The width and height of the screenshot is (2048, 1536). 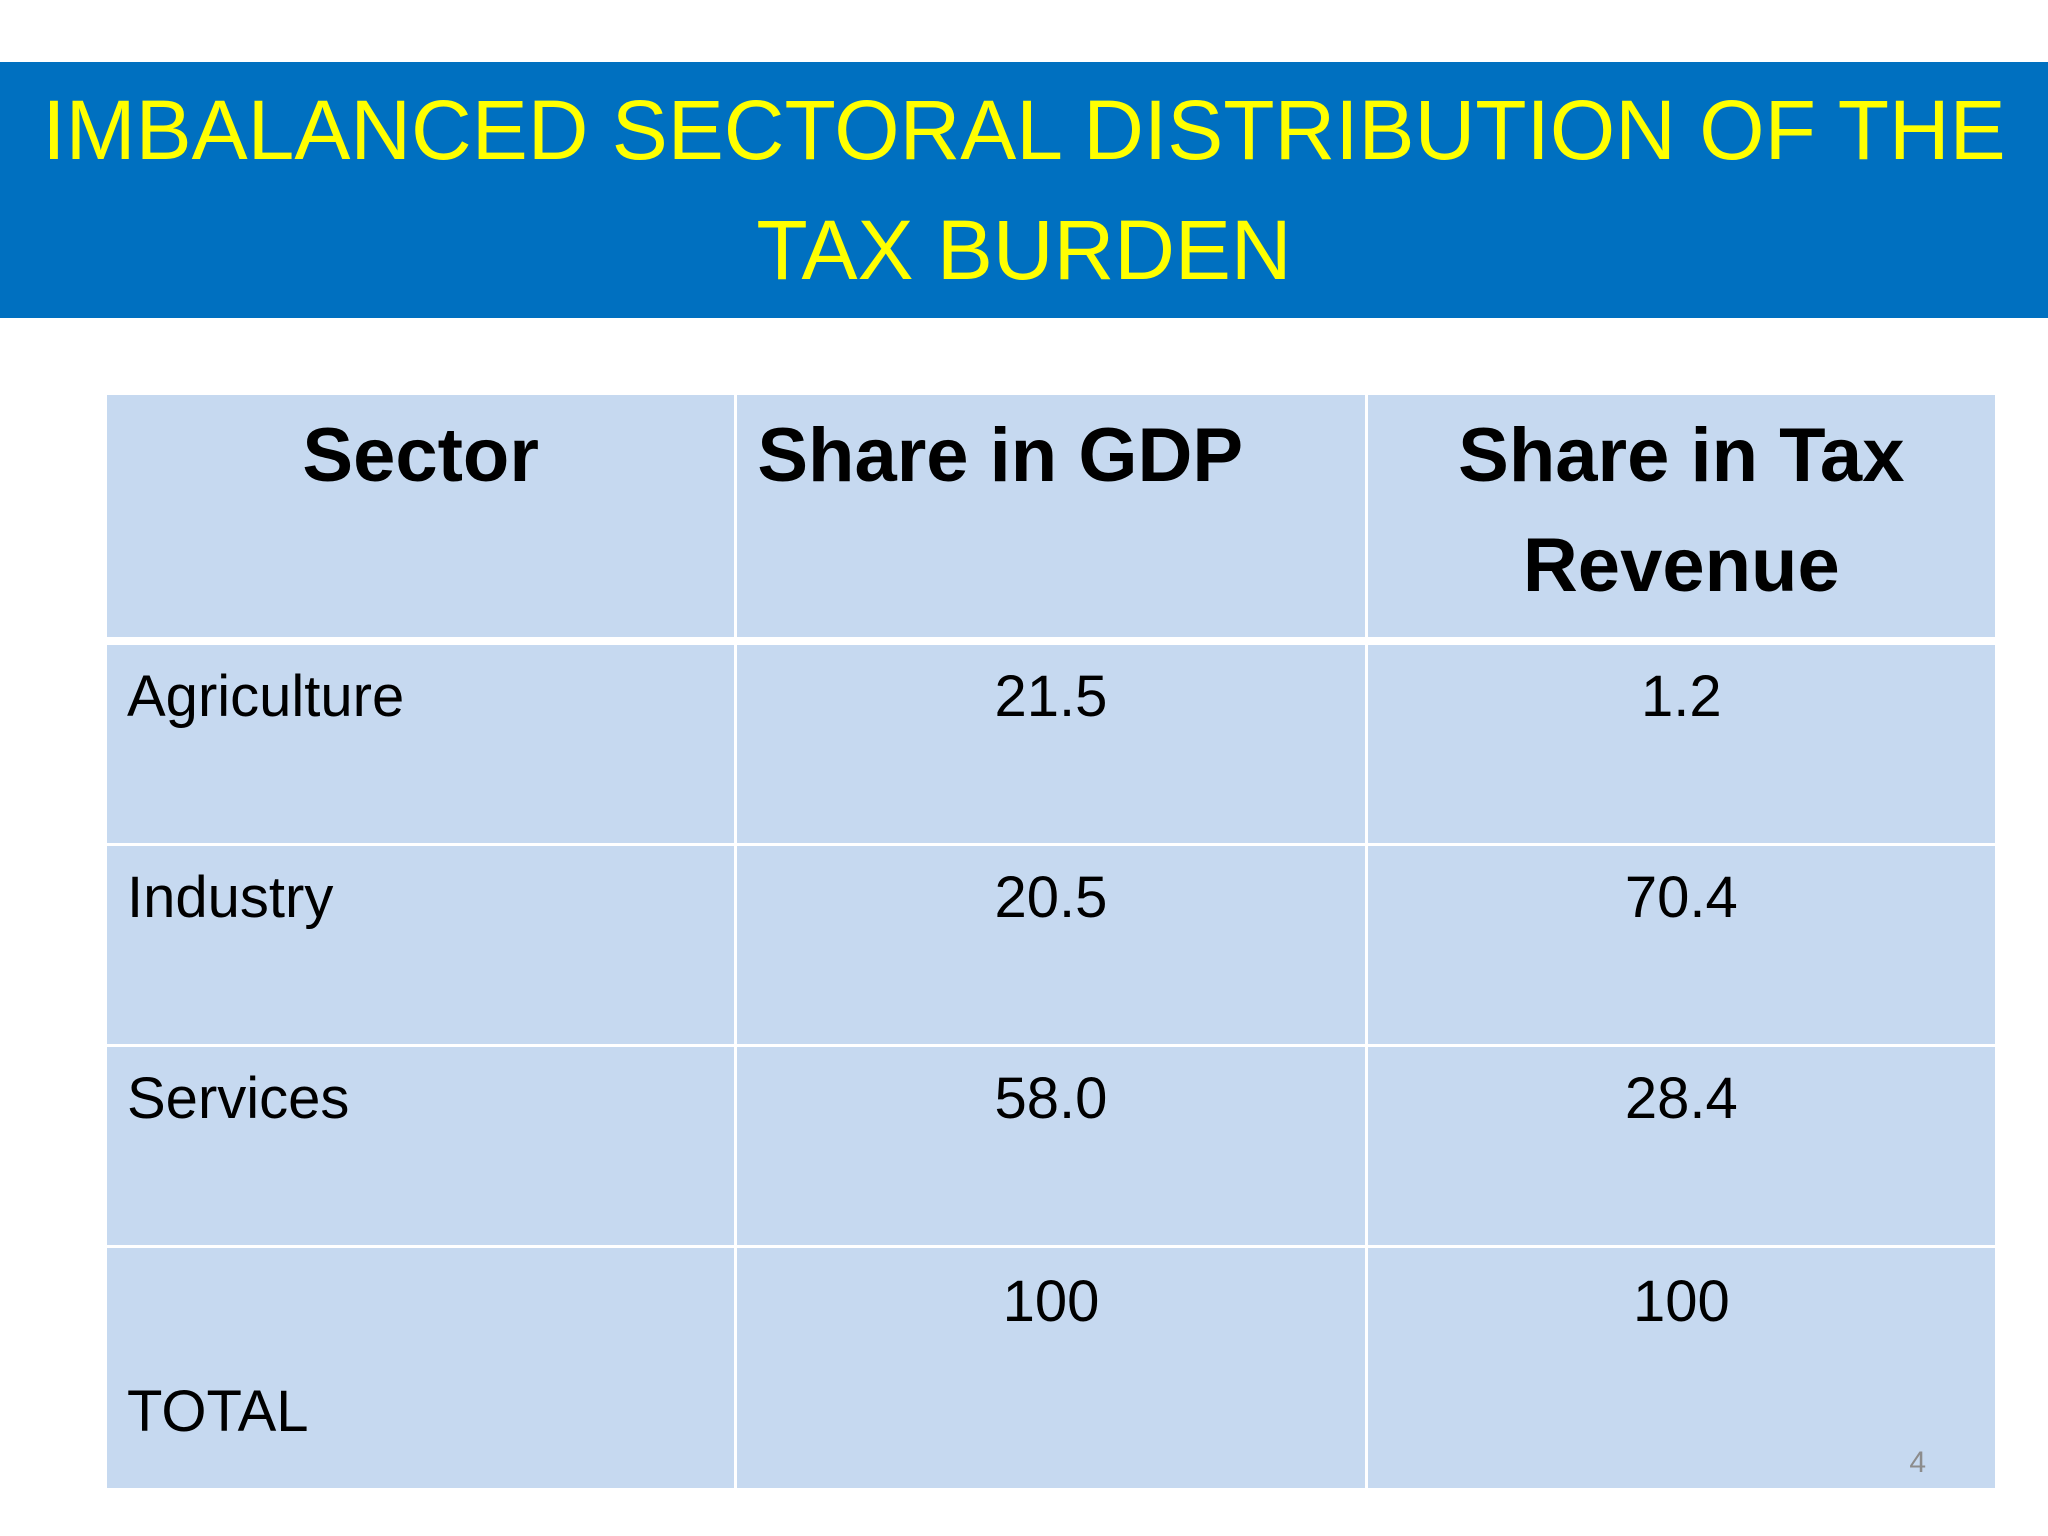 I want to click on table-total-row: TOTAL 100 100, so click(x=1051, y=1368).